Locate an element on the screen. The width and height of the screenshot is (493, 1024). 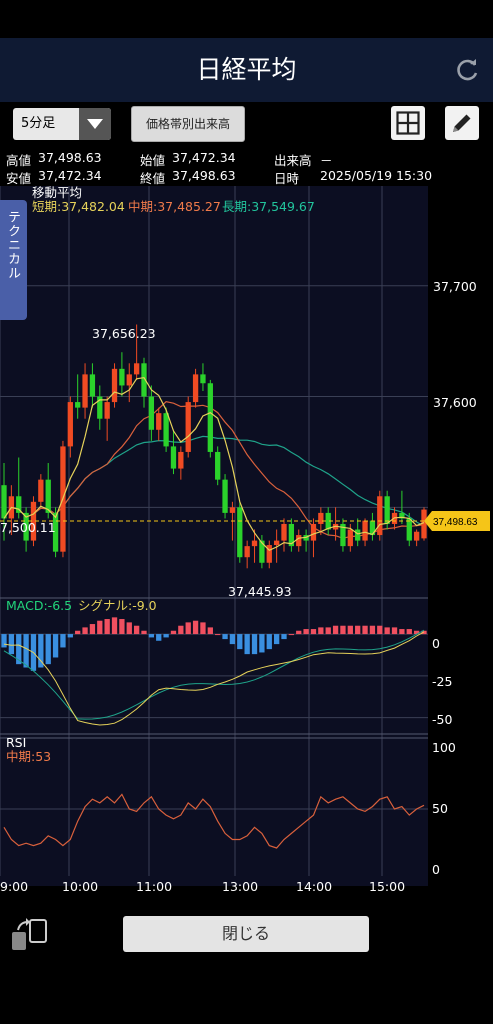
current-price-value: 37,498.63 is located at coordinates (455, 522).